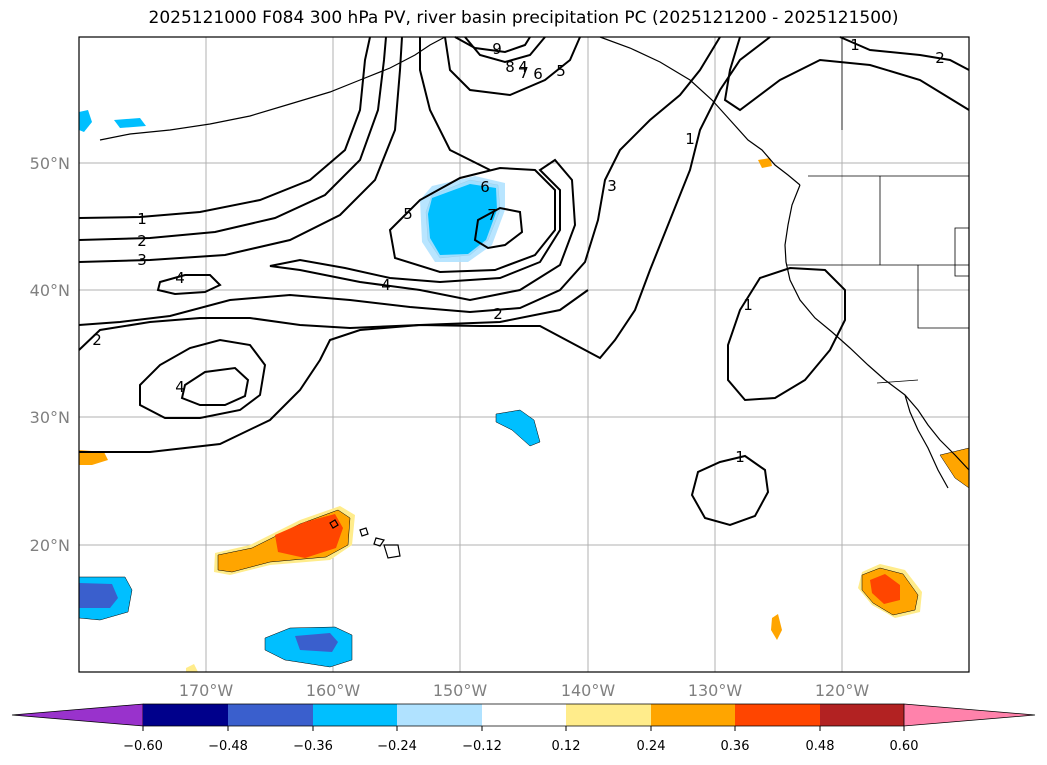 The width and height of the screenshot is (1047, 765). Describe the element at coordinates (820, 746) in the screenshot. I see `colorbar-tick-label: 0.48` at that location.